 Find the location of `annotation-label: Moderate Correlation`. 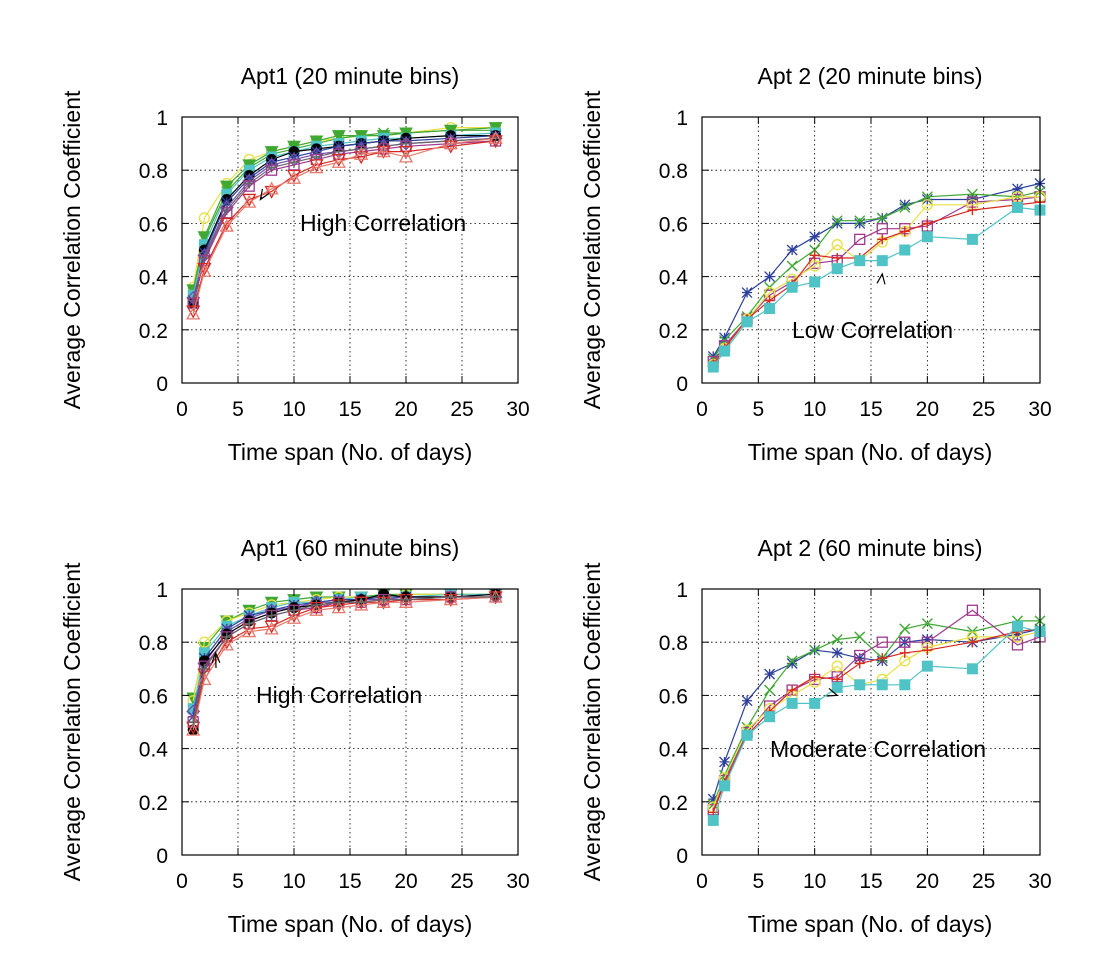

annotation-label: Moderate Correlation is located at coordinates (878, 749).